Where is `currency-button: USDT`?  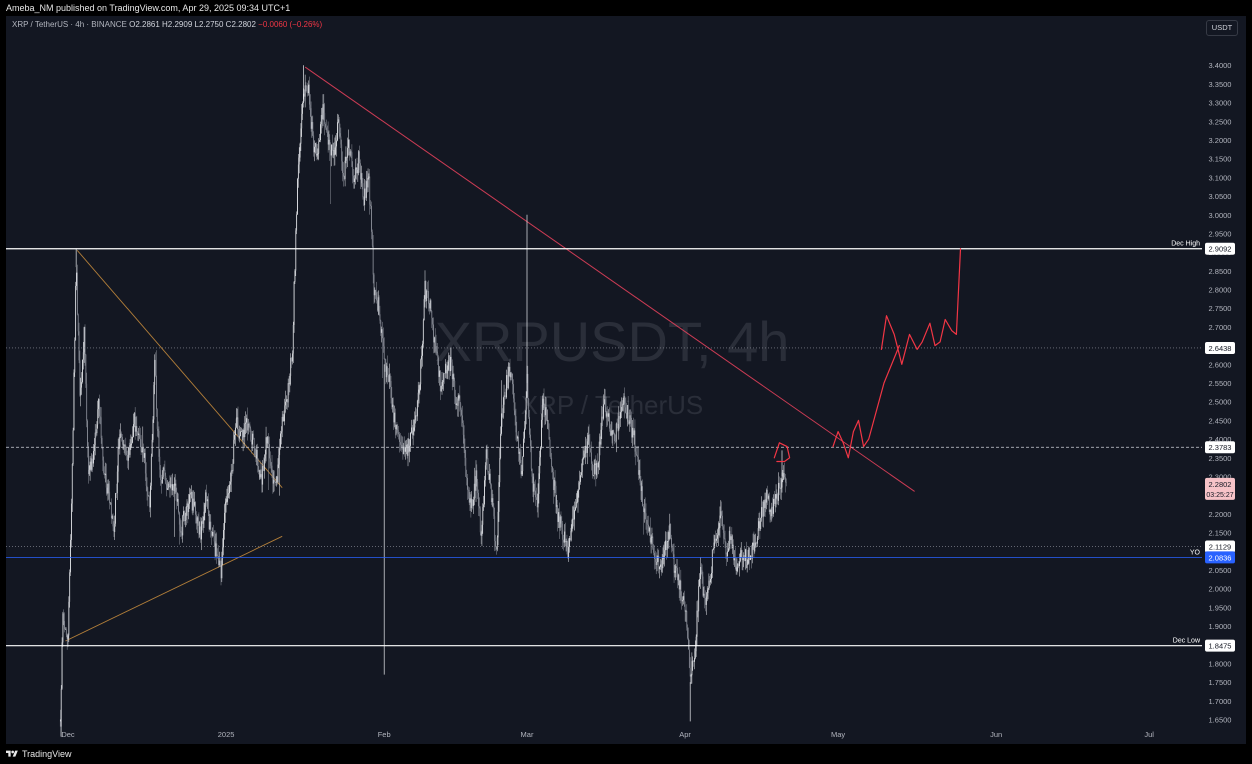
currency-button: USDT is located at coordinates (1222, 28).